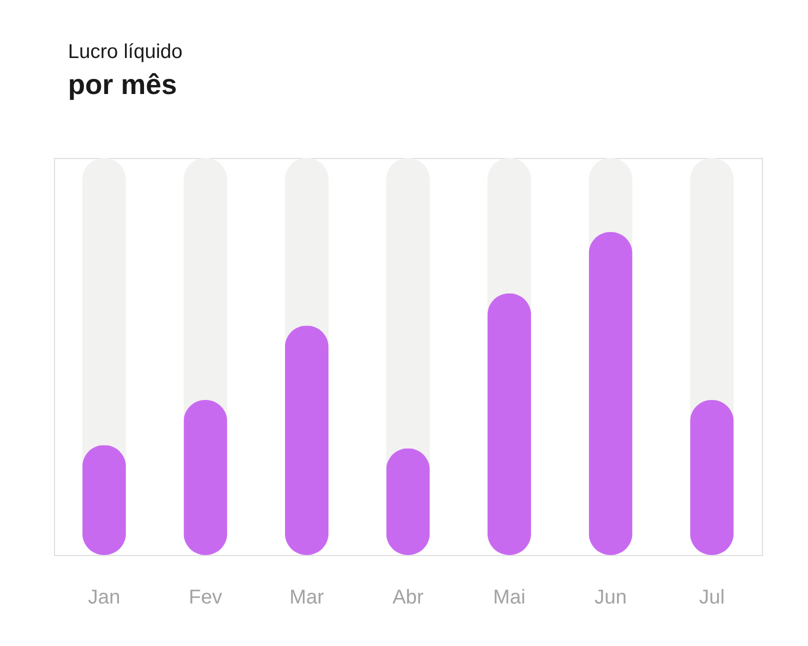  What do you see at coordinates (509, 597) in the screenshot?
I see `x-tick-label: Mai` at bounding box center [509, 597].